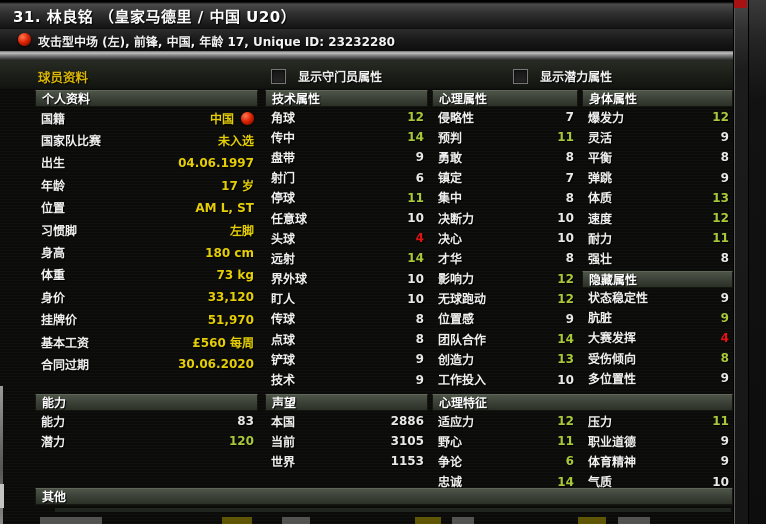 Image resolution: width=766 pixels, height=524 pixels. I want to click on attribute-label: 盯人, so click(283, 299).